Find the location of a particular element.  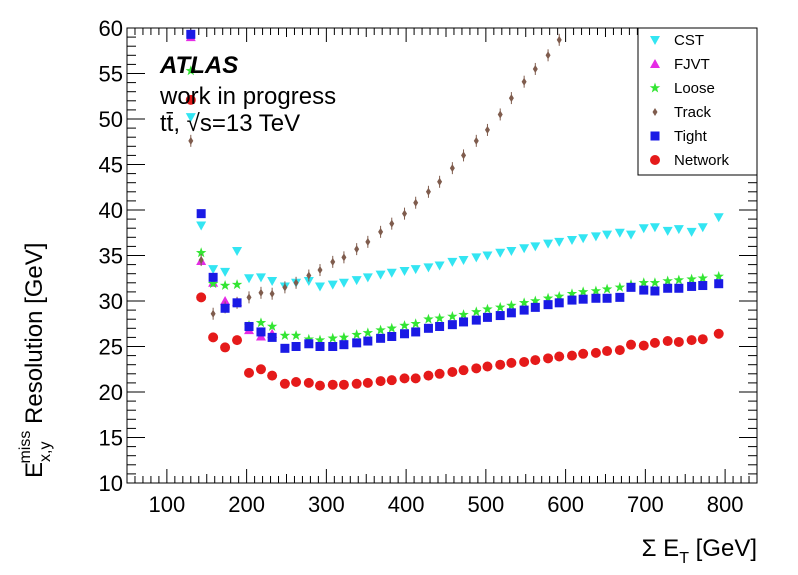

legend-marker-fjvt is located at coordinates (655, 63).